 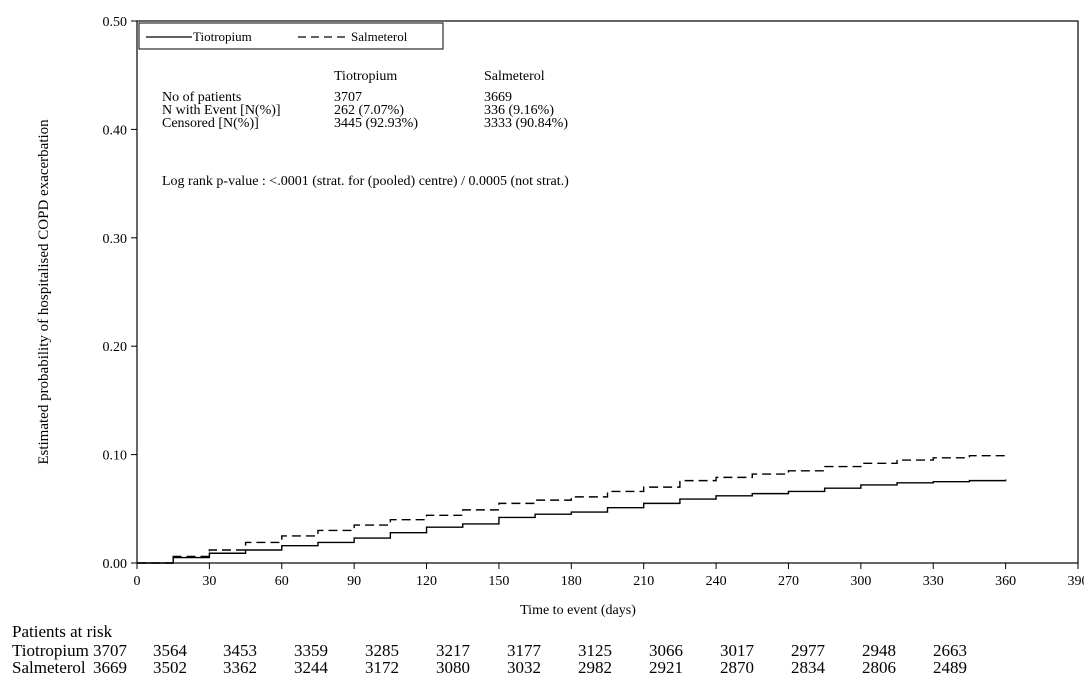 What do you see at coordinates (808, 667) in the screenshot?
I see `risk-value: 2834` at bounding box center [808, 667].